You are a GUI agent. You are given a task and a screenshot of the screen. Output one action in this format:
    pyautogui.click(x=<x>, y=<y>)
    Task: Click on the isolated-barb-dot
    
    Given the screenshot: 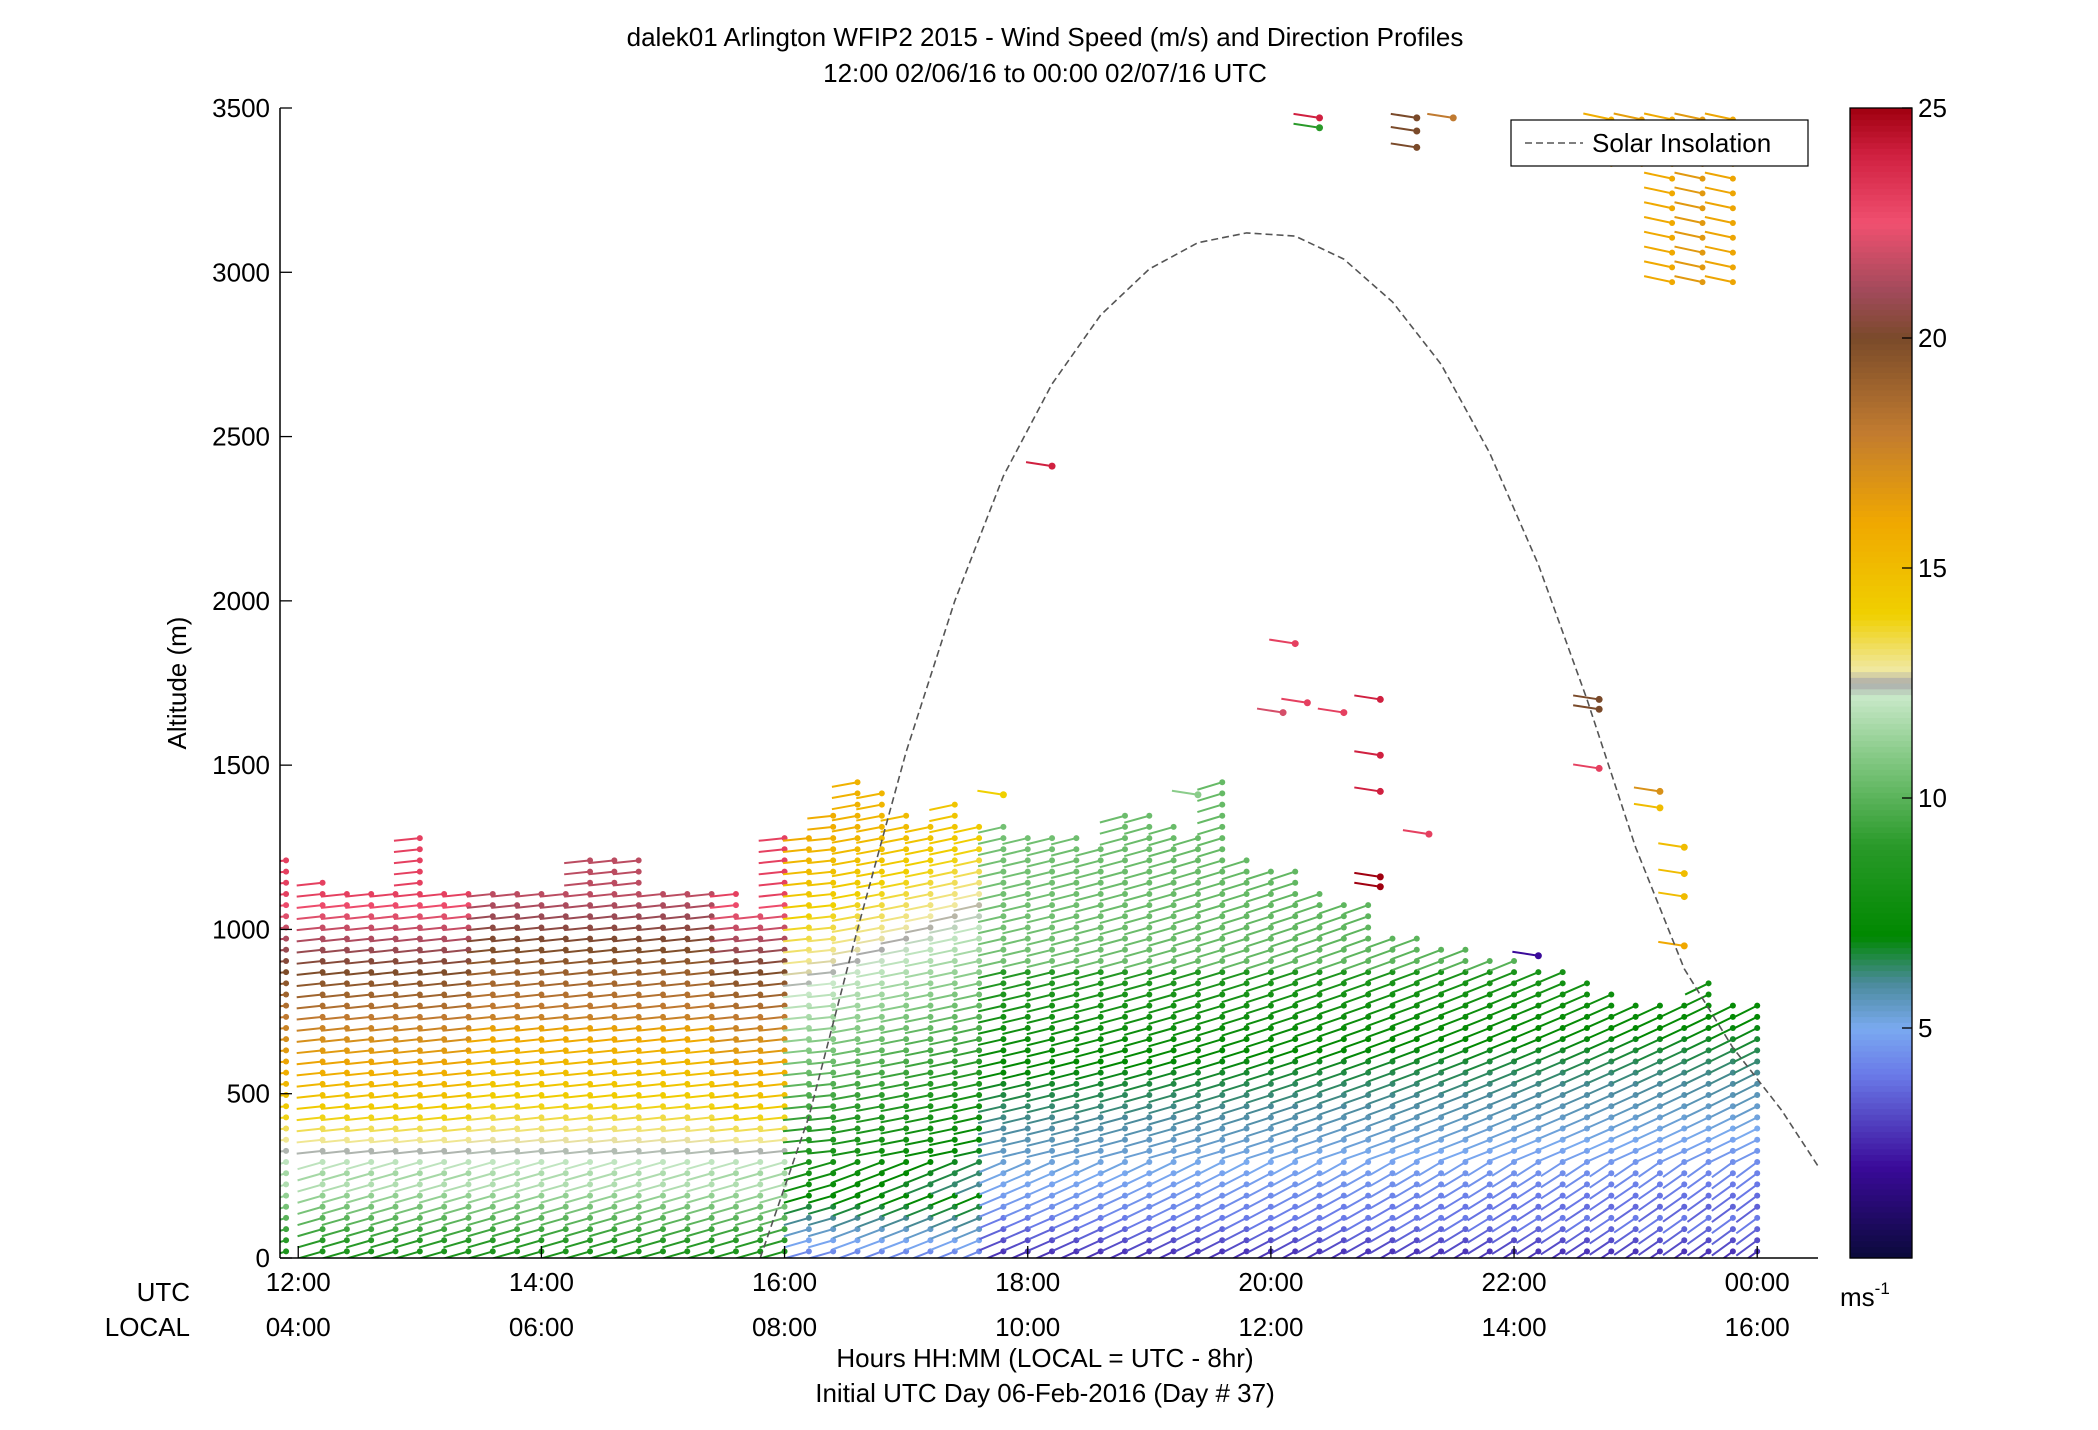 What is the action you would take?
    pyautogui.click(x=1453, y=118)
    